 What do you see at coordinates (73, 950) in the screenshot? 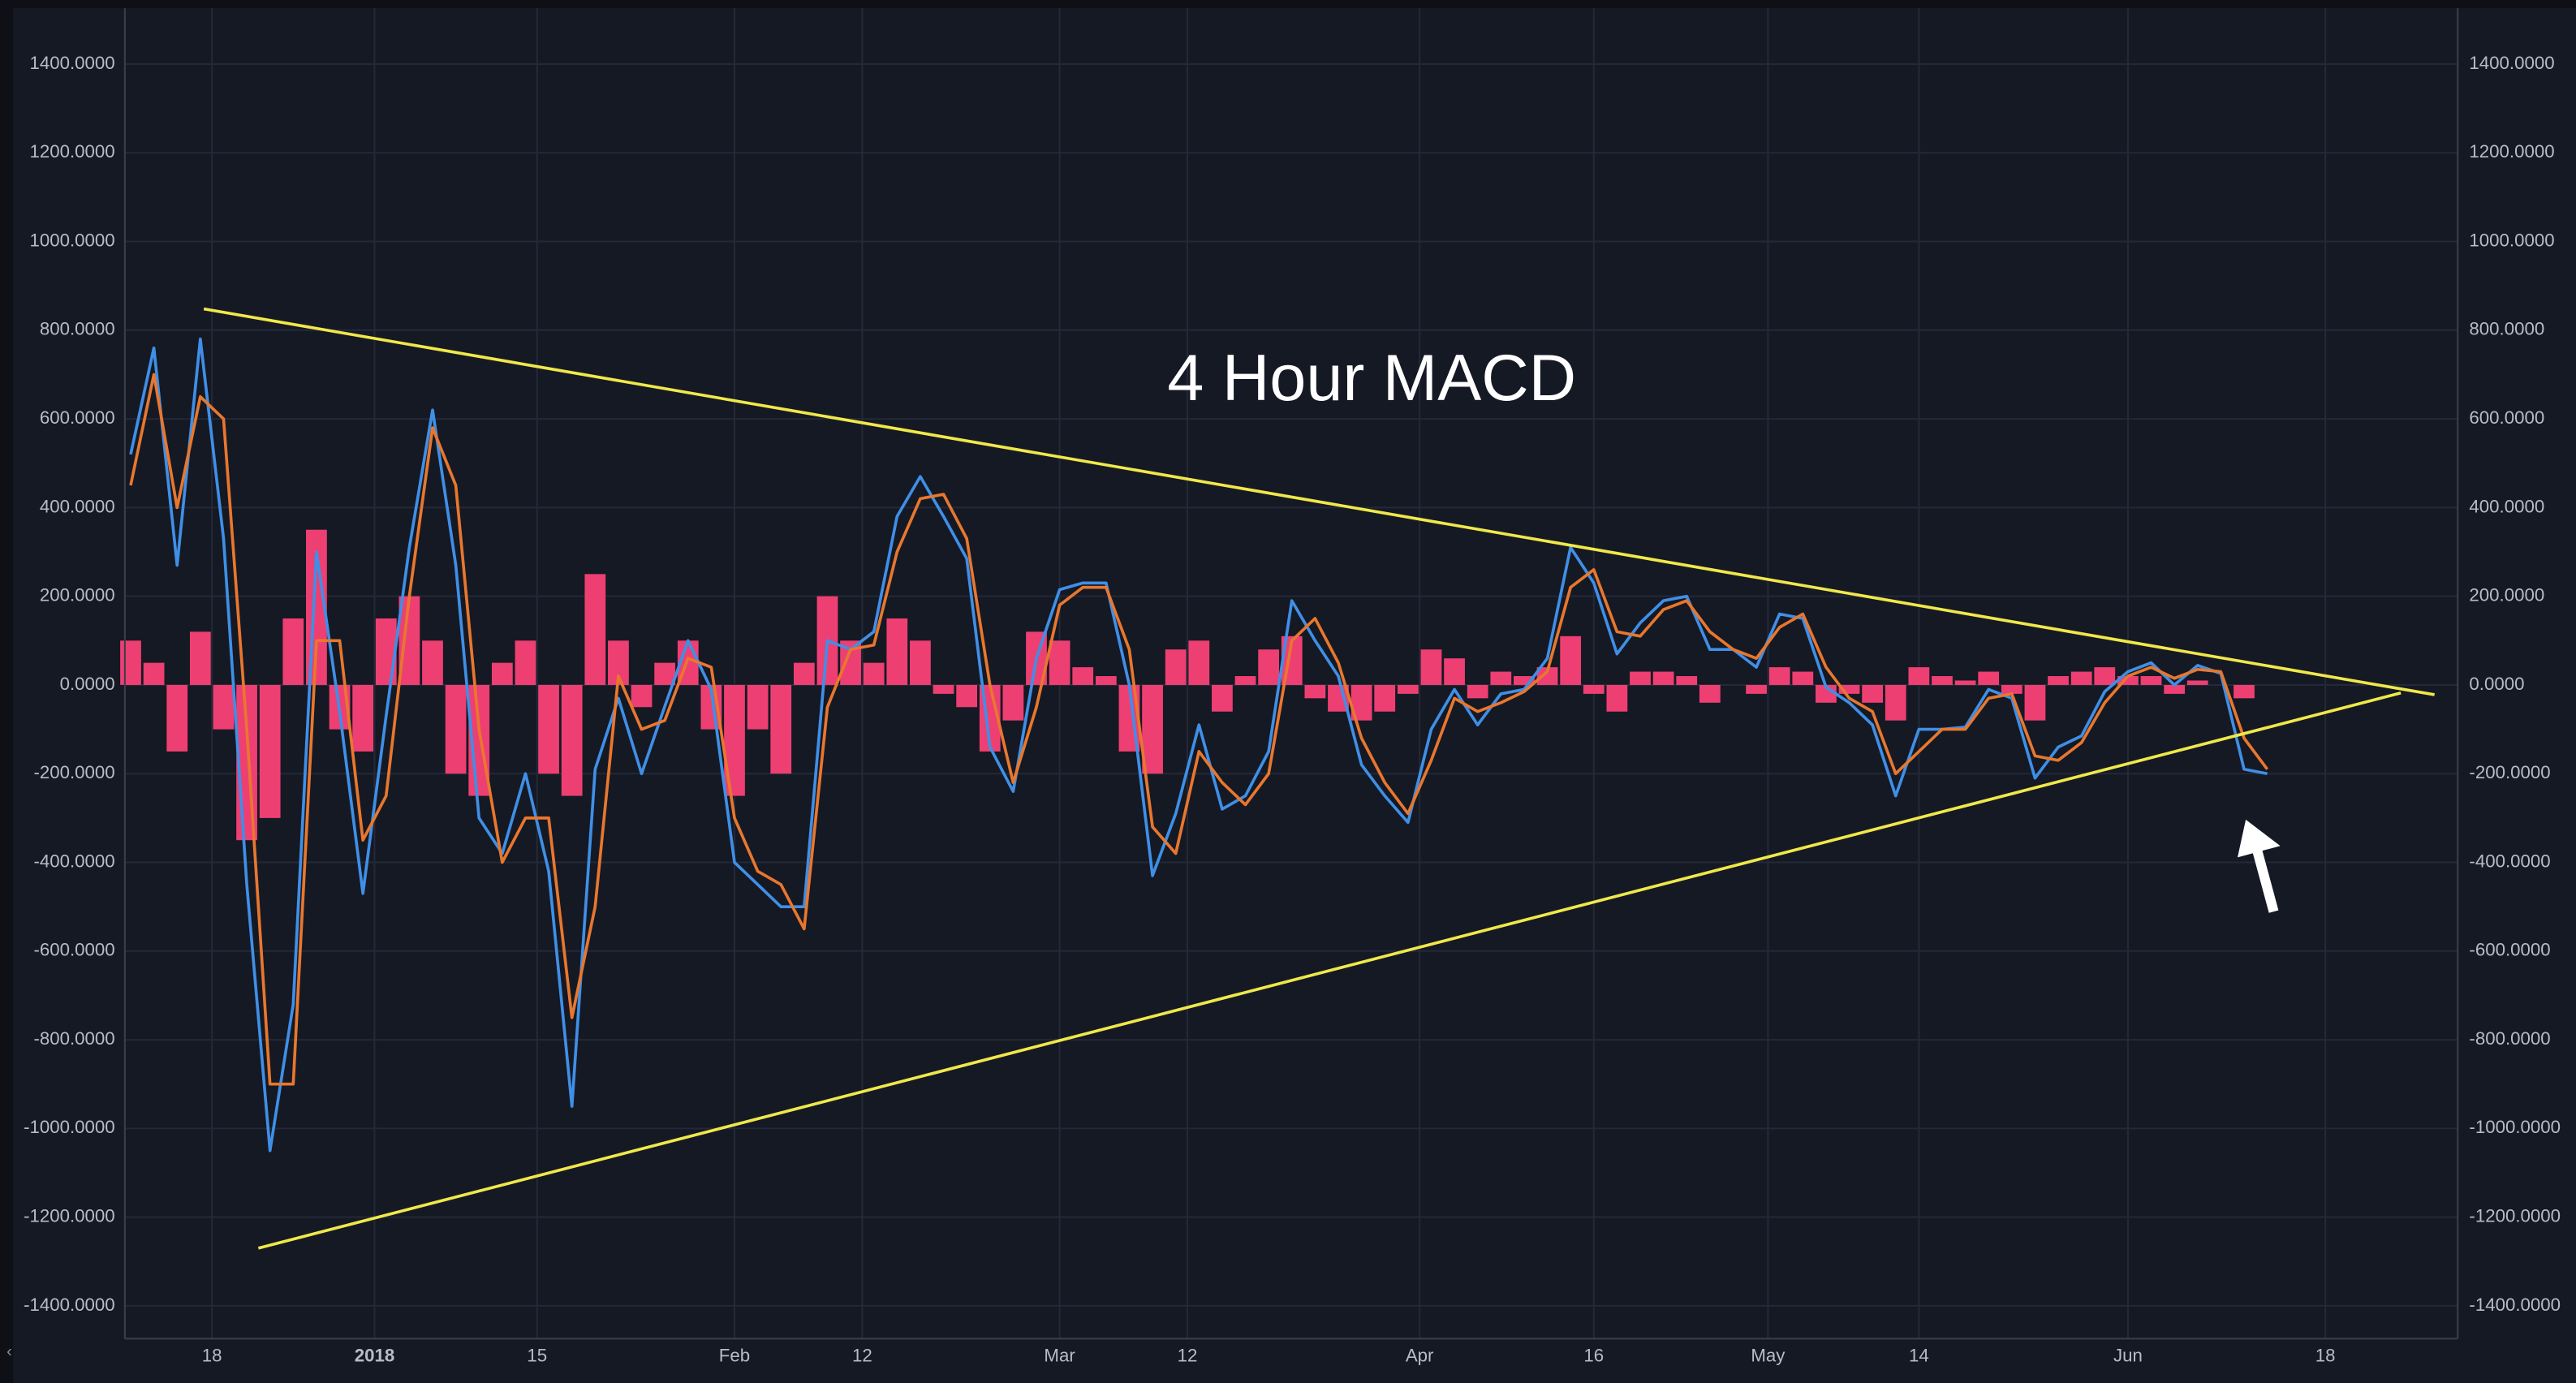
I see `y-tick-label: -600.0000` at bounding box center [73, 950].